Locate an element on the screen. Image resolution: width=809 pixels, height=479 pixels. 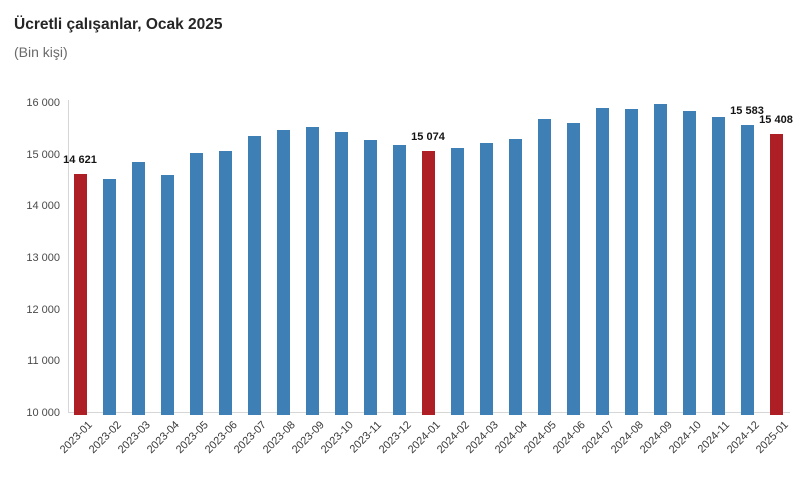
y-axis-label-12000: 12 000 is located at coordinates (43, 309).